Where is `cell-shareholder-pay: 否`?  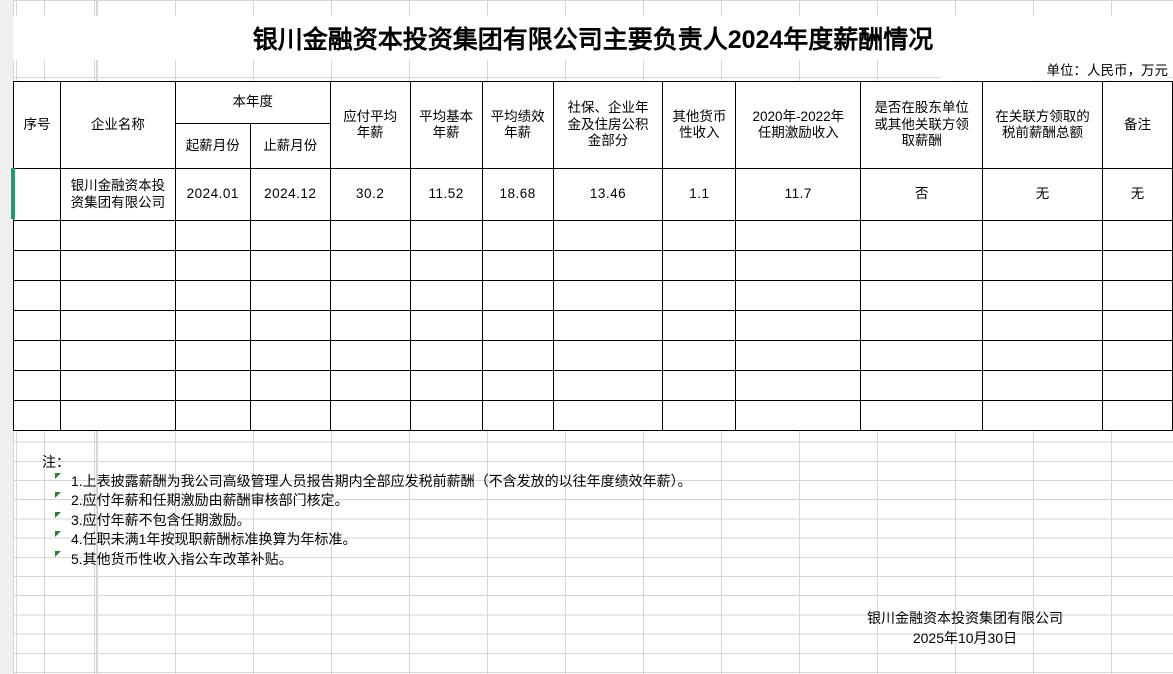
cell-shareholder-pay: 否 is located at coordinates (922, 194).